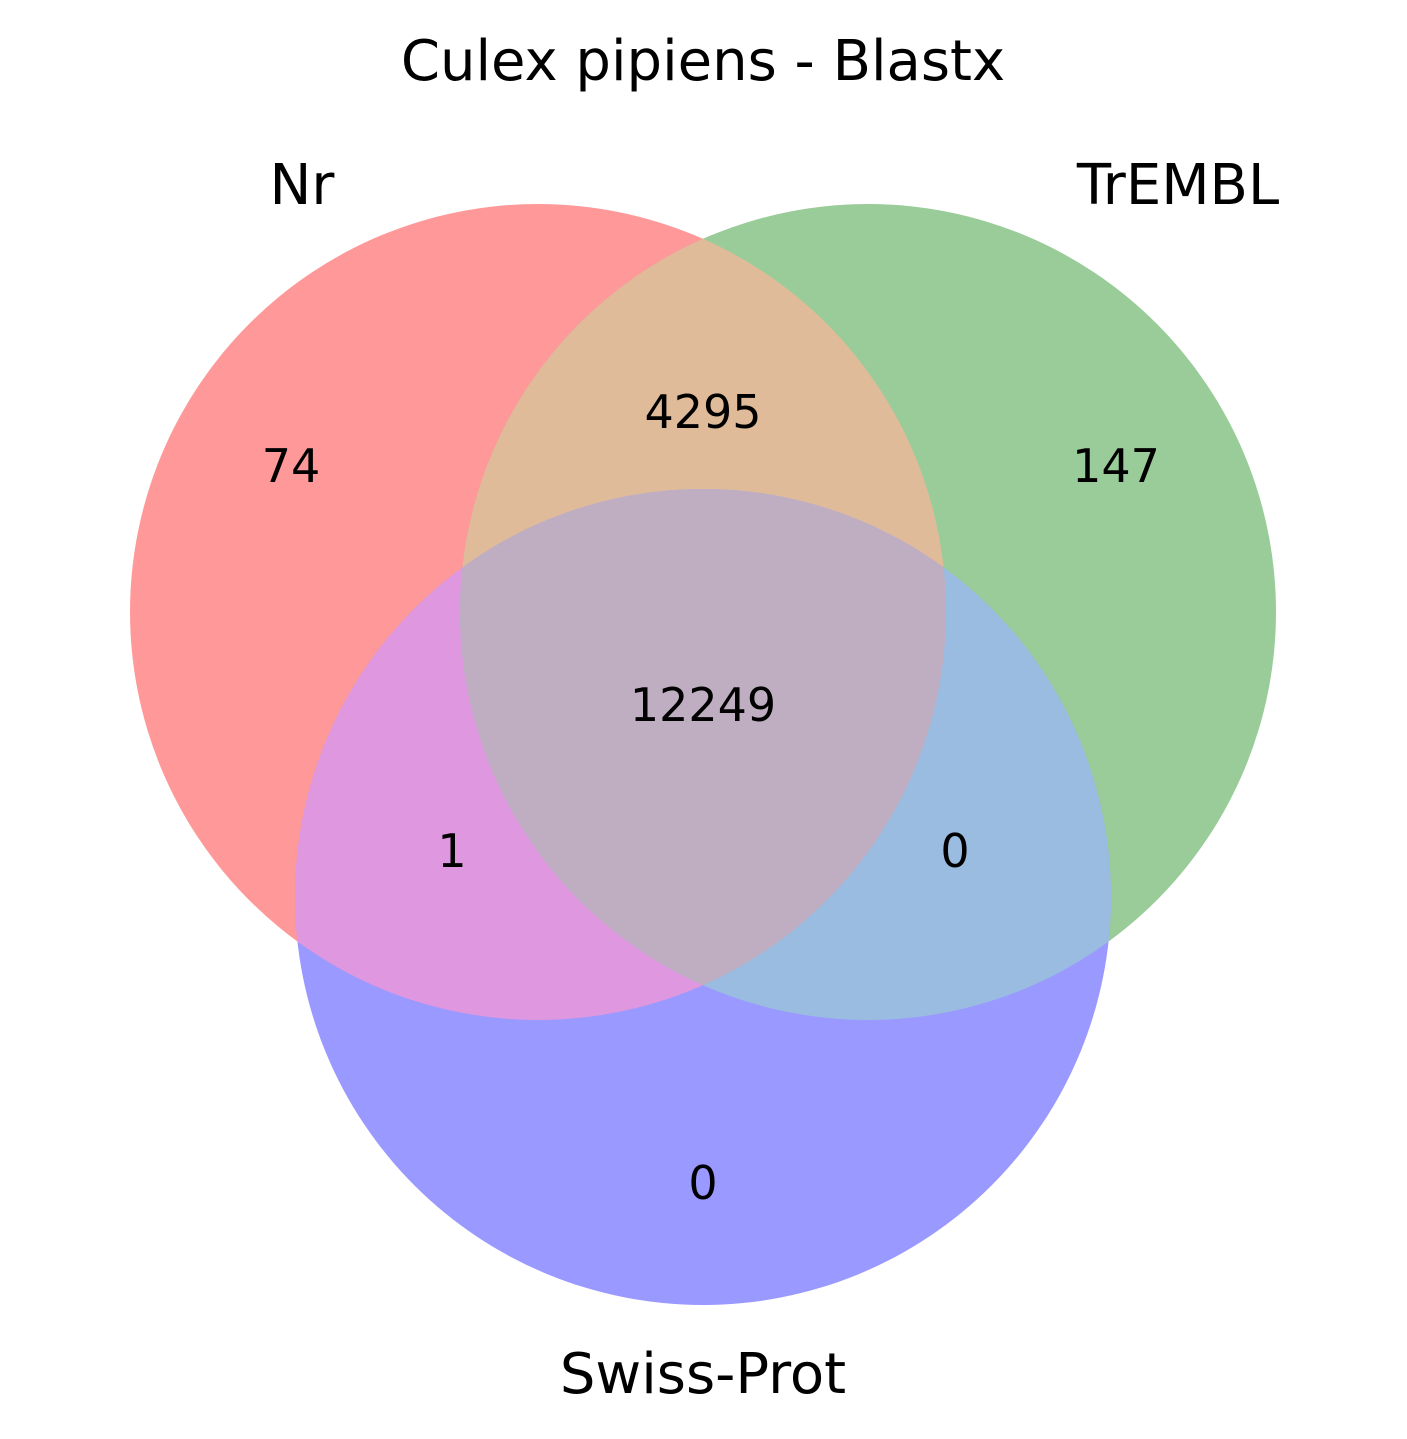  What do you see at coordinates (703, 61) in the screenshot?
I see `chart-title: Culex pipiens - Blastx` at bounding box center [703, 61].